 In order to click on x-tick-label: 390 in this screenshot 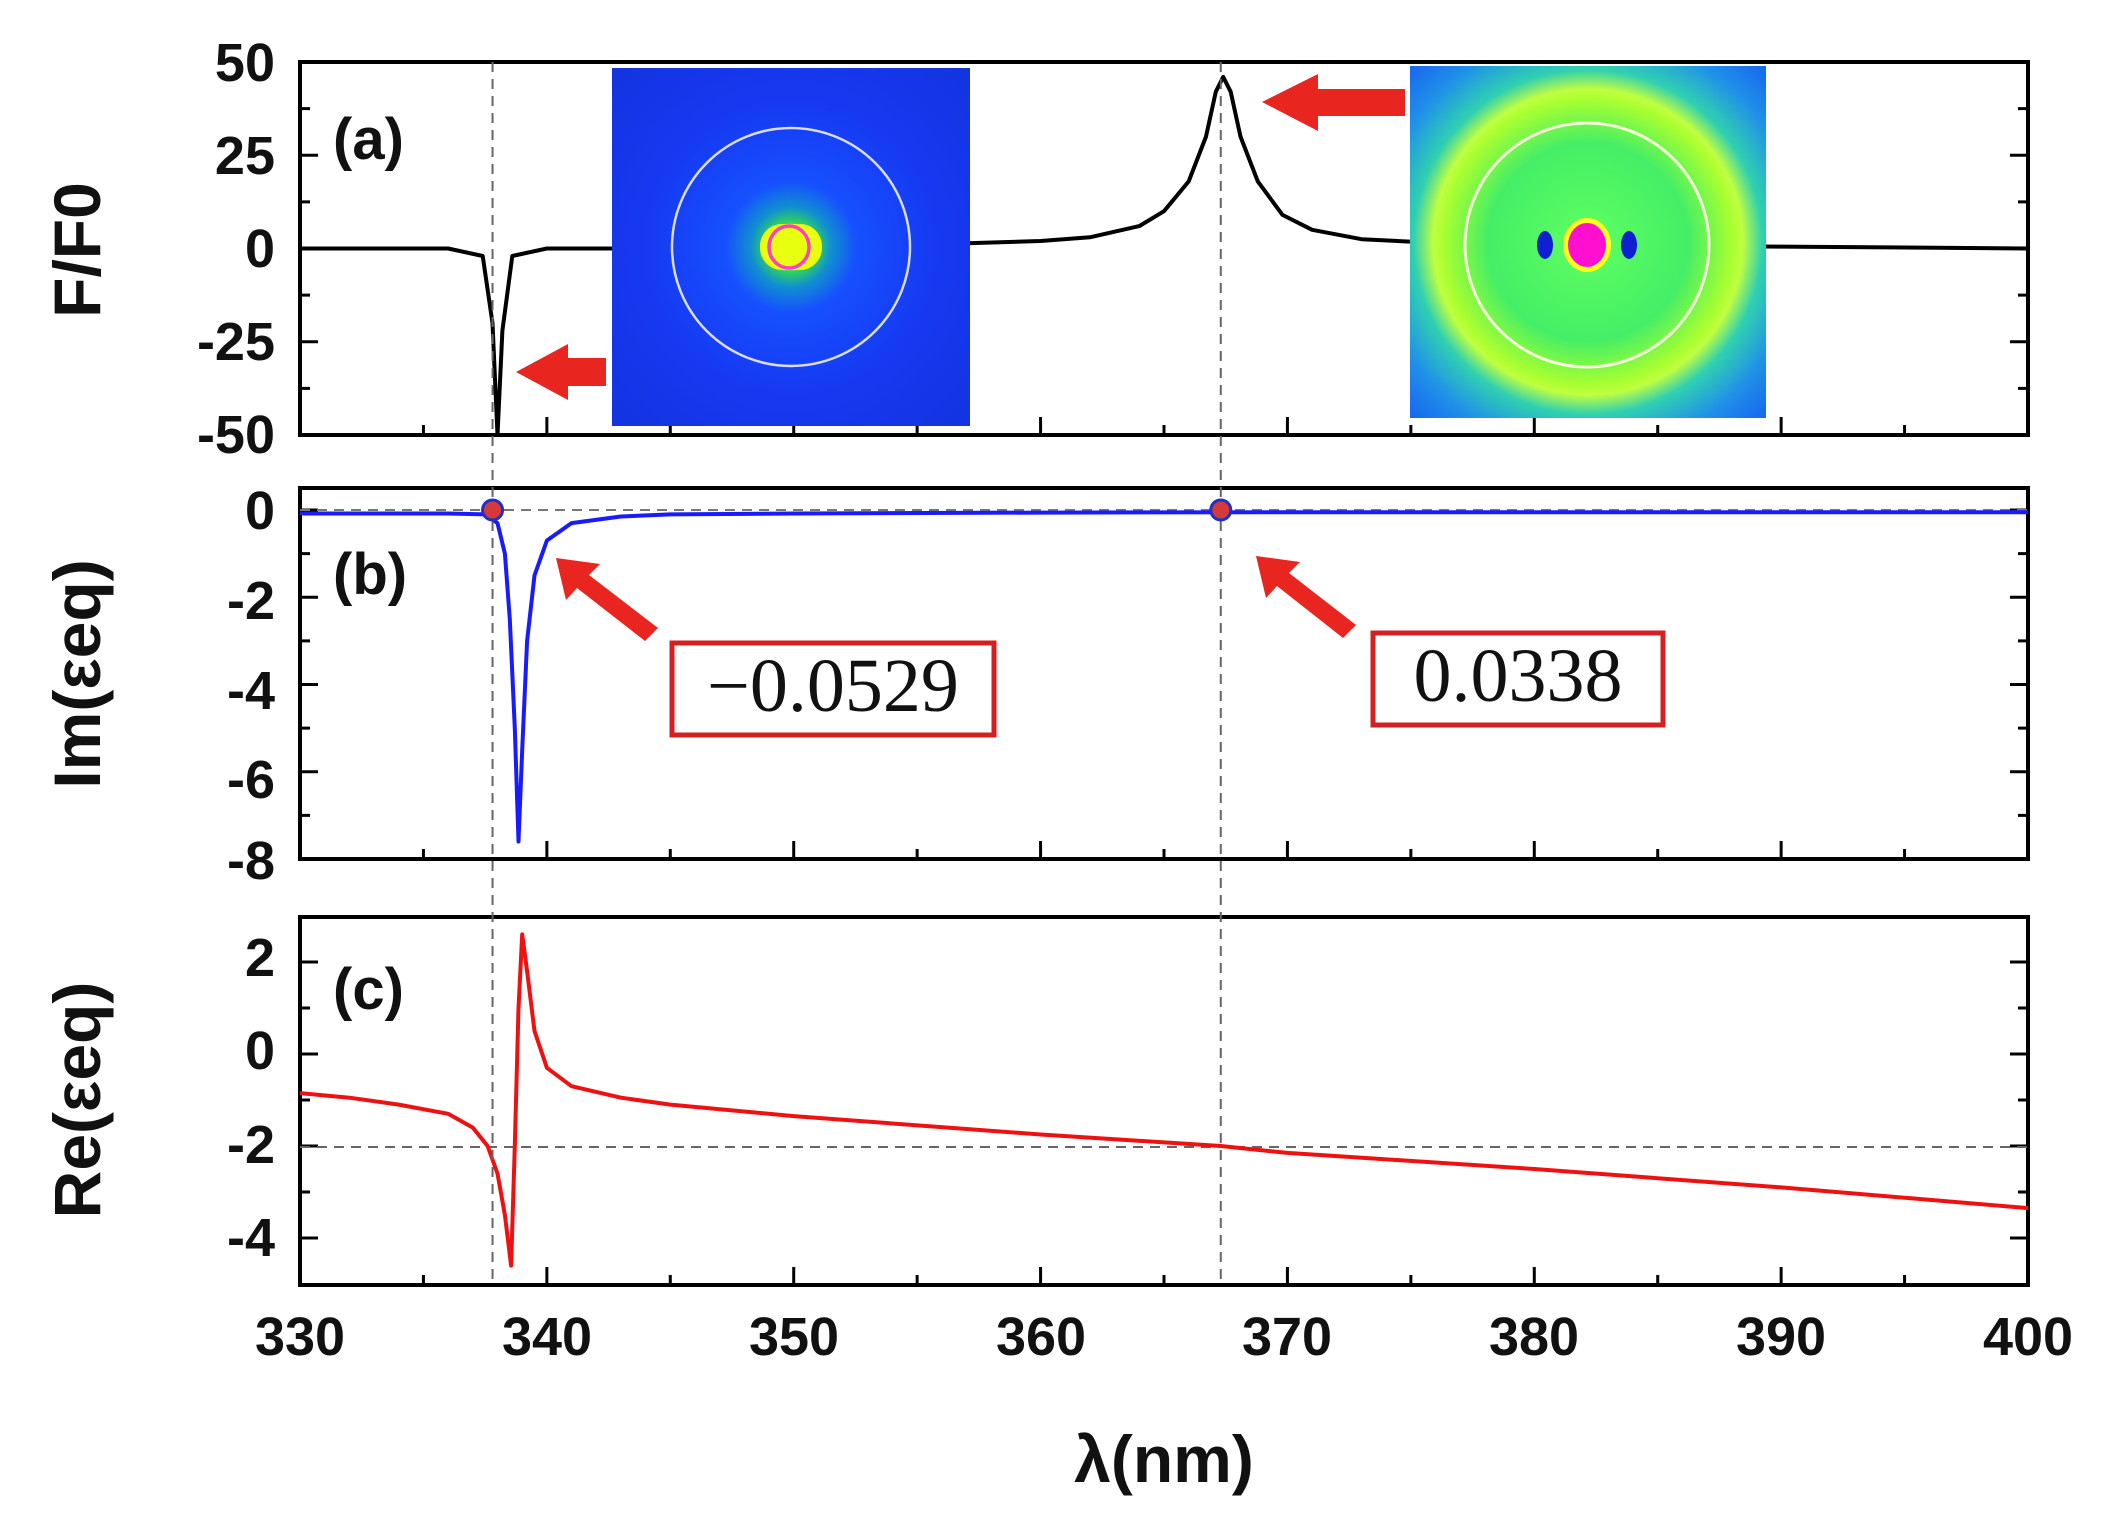, I will do `click(1781, 1337)`.